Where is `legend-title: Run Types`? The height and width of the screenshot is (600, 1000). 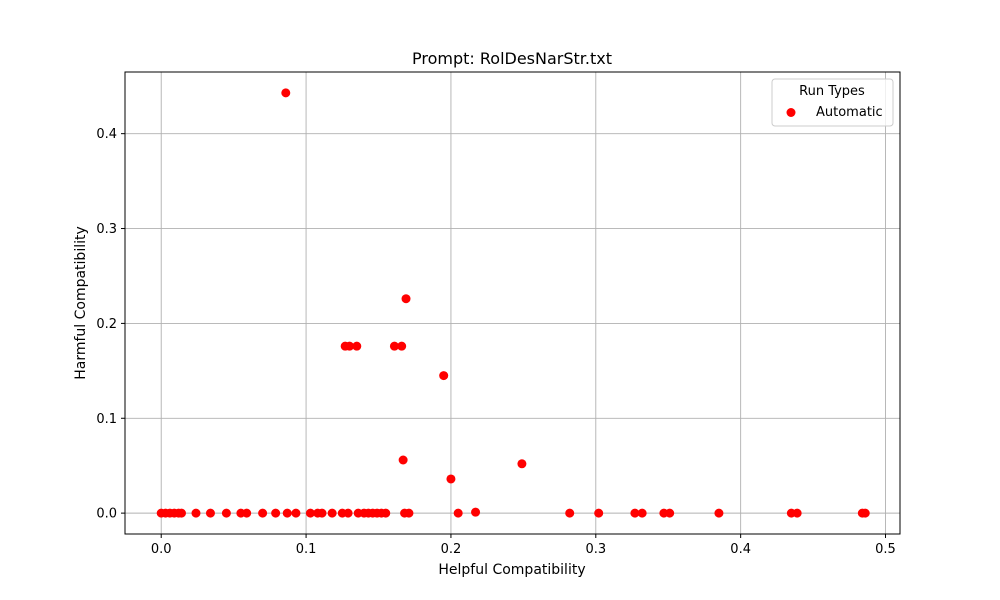 legend-title: Run Types is located at coordinates (832, 91).